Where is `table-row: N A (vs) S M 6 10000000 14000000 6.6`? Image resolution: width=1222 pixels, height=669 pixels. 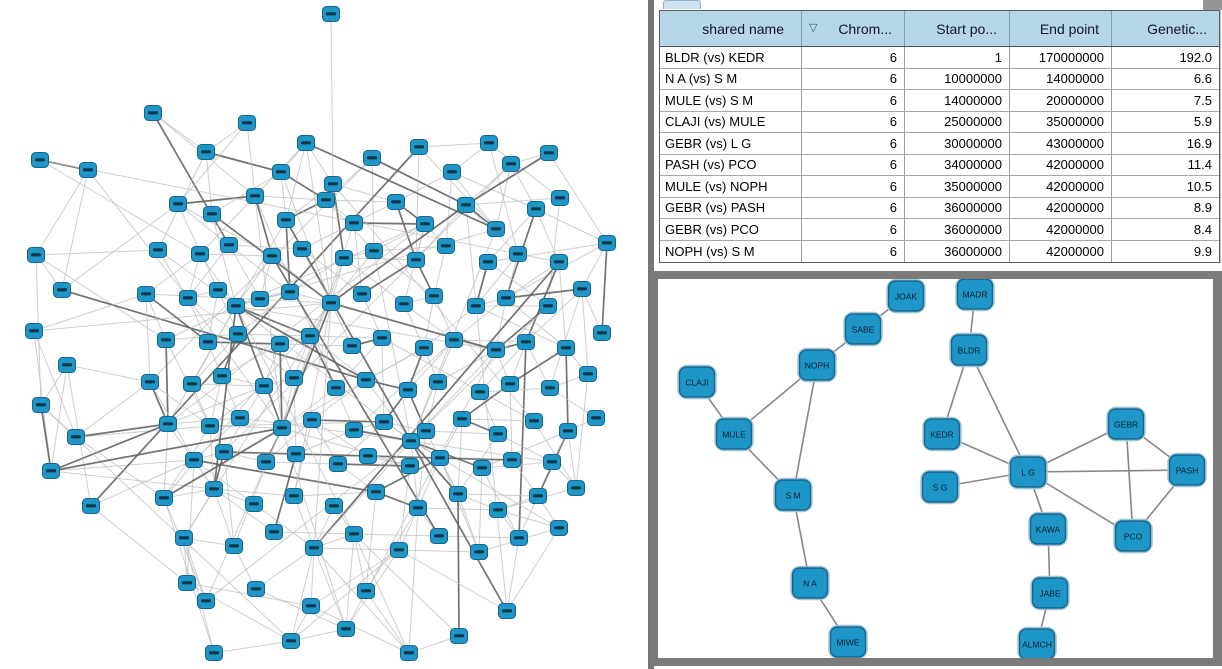
table-row: N A (vs) S M 6 10000000 14000000 6.6 is located at coordinates (939, 79).